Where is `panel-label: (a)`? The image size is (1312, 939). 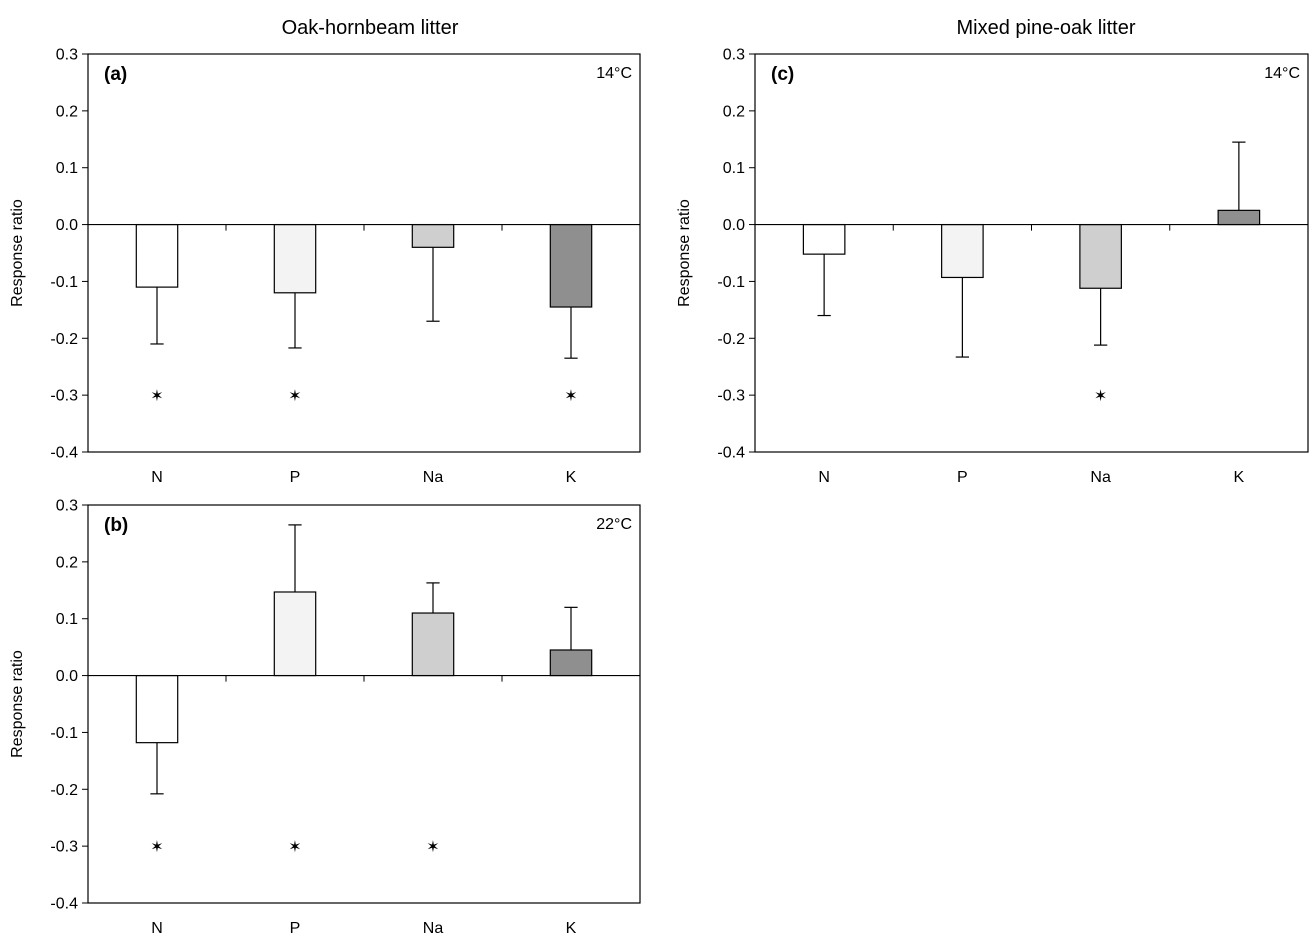 panel-label: (a) is located at coordinates (115, 74).